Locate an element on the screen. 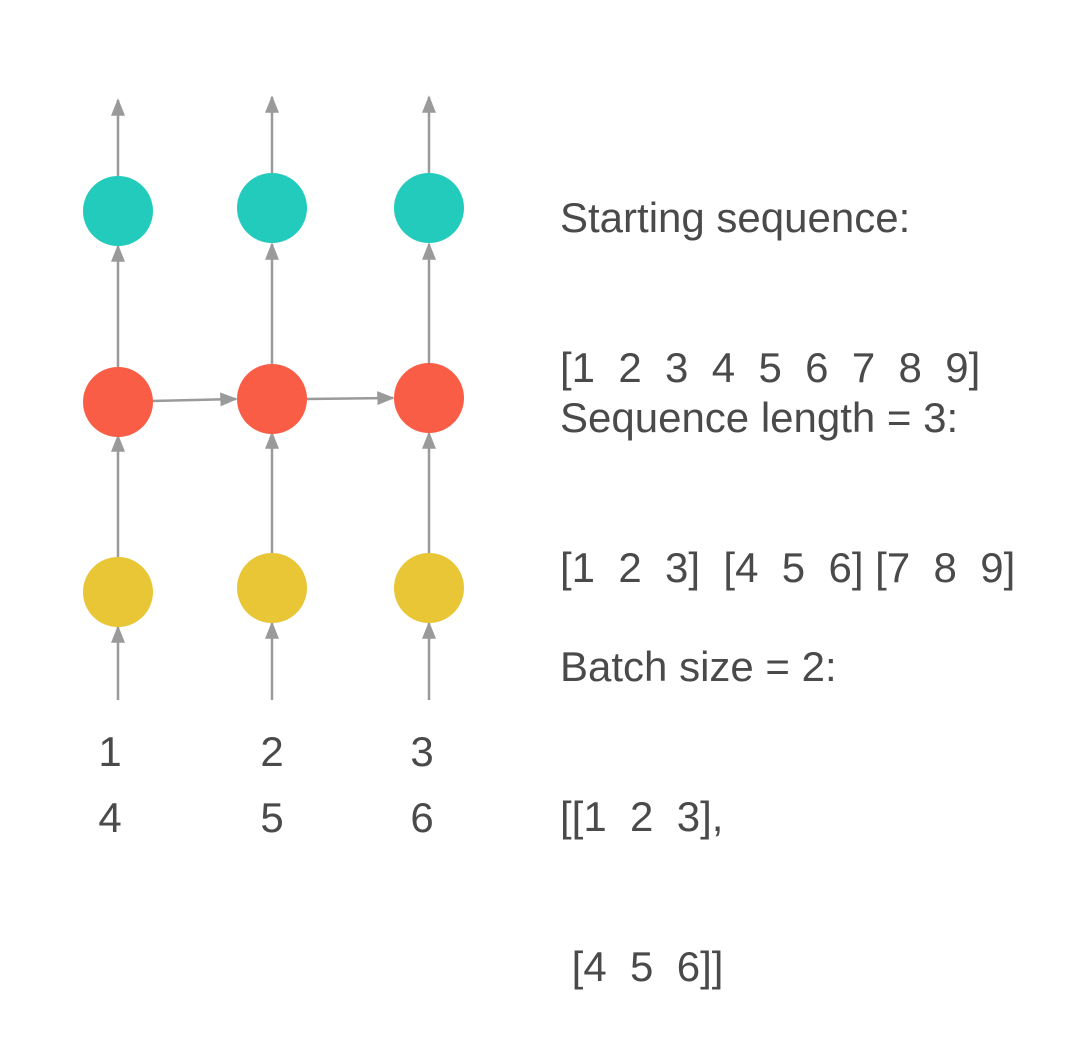 This screenshot has width=1092, height=1042. column-3-bottom-label: 6 is located at coordinates (422, 817).